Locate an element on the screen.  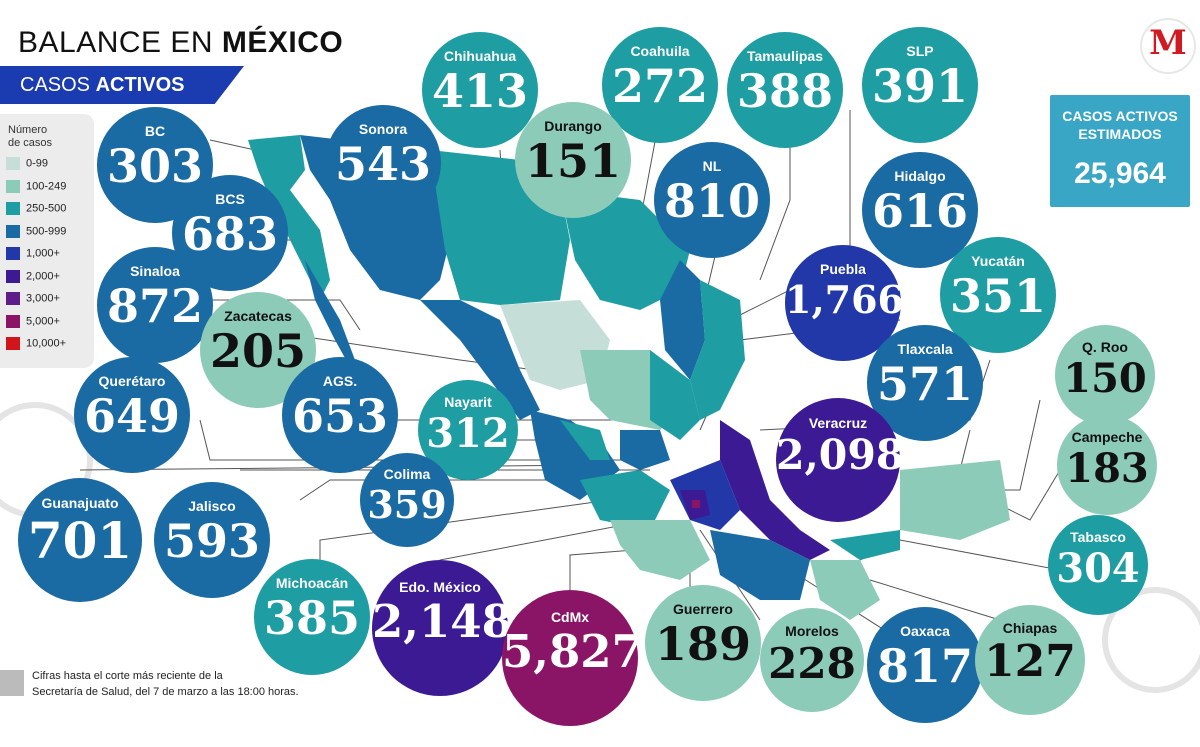
legend-title: Número de casos is located at coordinates (30, 136).